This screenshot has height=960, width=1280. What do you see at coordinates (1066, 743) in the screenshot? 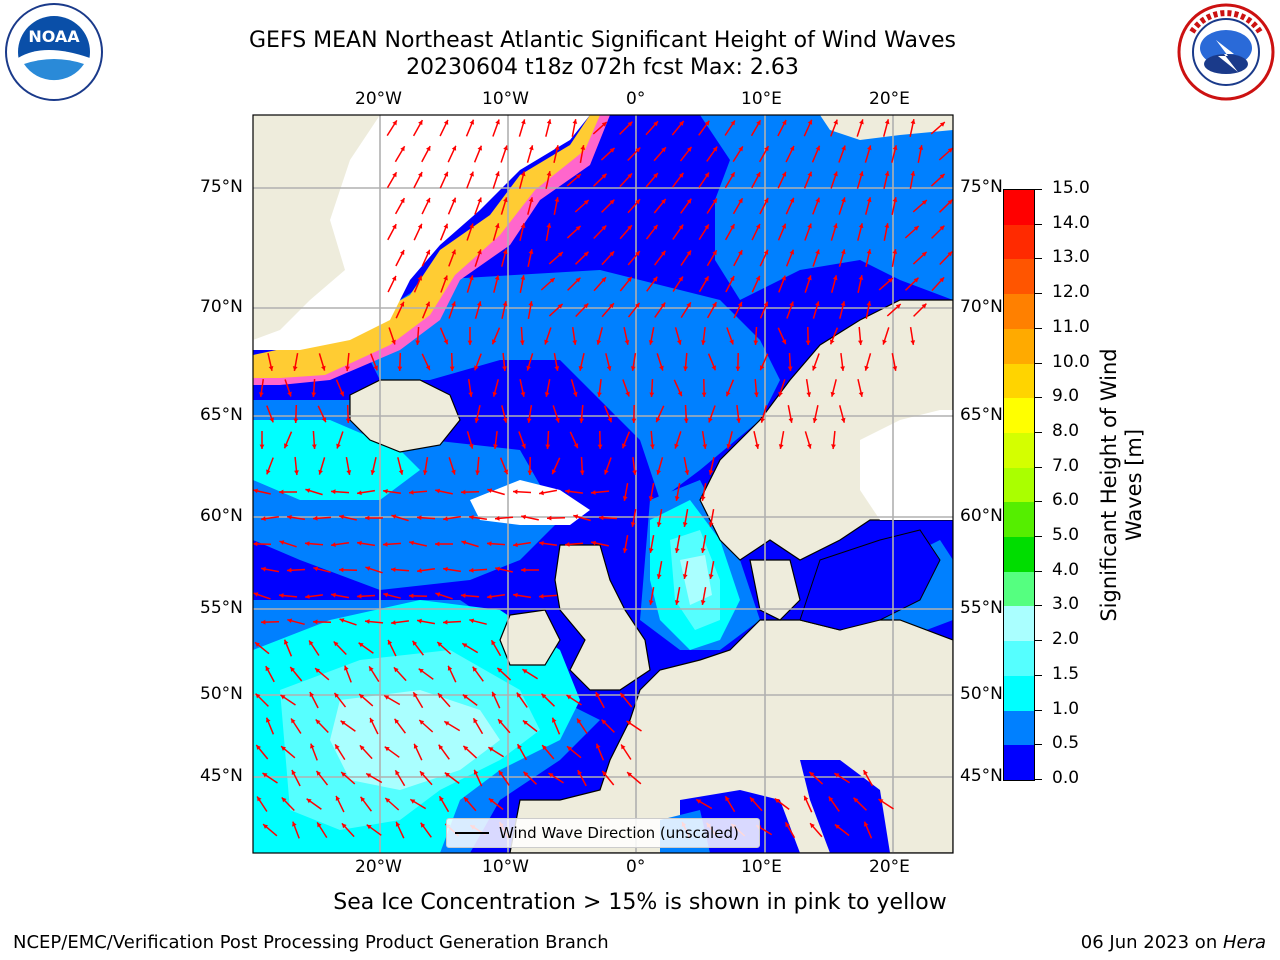
I see `colorbar-tick-label: 0.5` at bounding box center [1066, 743].